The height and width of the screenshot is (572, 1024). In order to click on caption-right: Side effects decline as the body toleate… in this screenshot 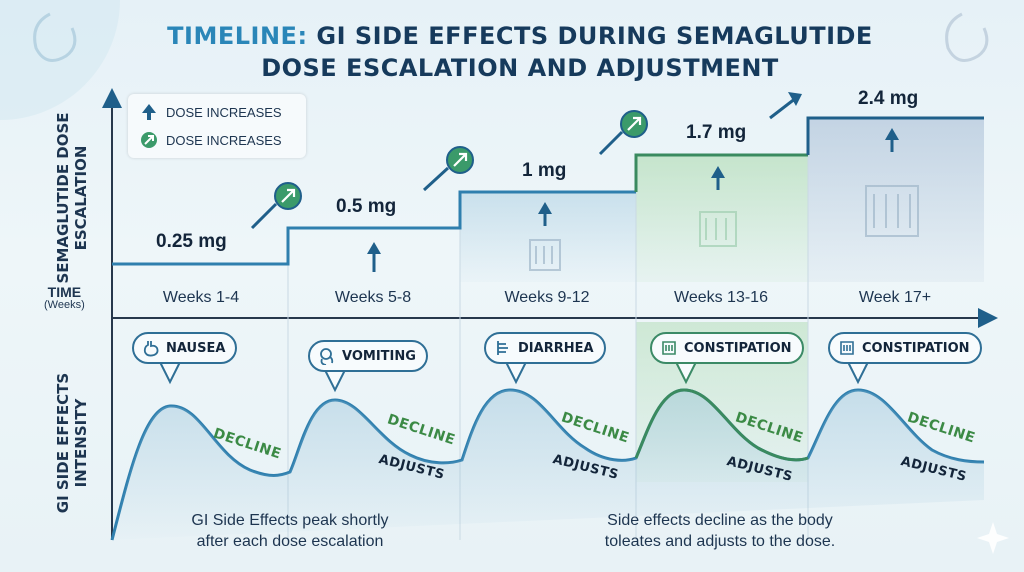, I will do `click(720, 531)`.